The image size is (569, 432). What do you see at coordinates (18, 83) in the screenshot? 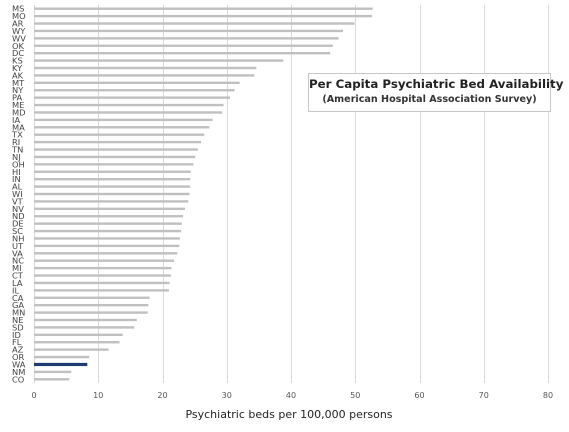
I see `category-label-mt: MT` at bounding box center [18, 83].